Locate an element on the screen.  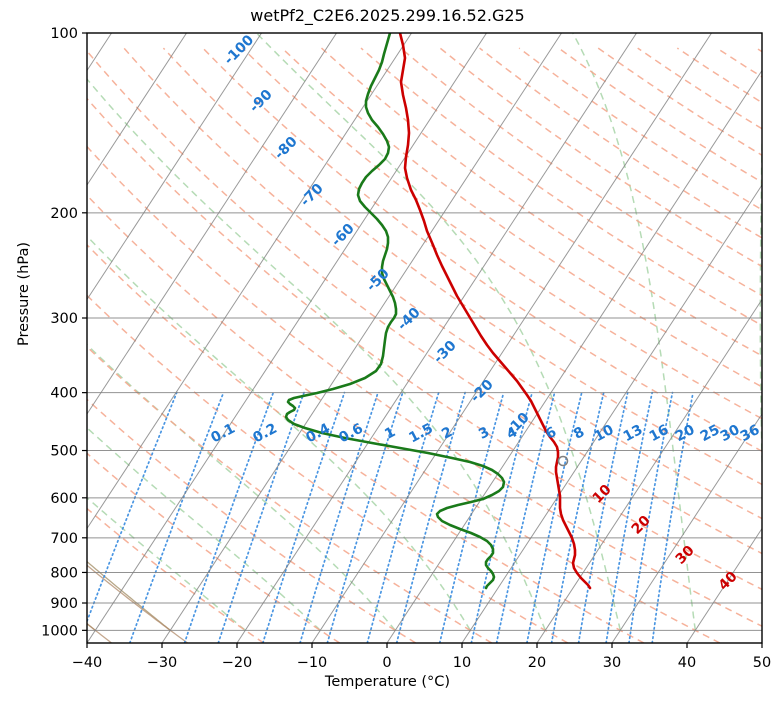
y-tick-label: 600 is located at coordinates (64, 499).